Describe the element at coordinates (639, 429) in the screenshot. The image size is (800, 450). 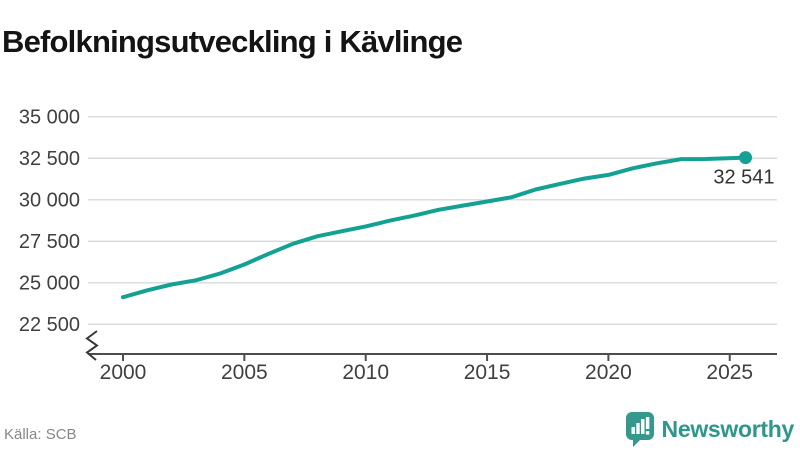
I see `newsworthy-speech-bubble-bars-icon` at that location.